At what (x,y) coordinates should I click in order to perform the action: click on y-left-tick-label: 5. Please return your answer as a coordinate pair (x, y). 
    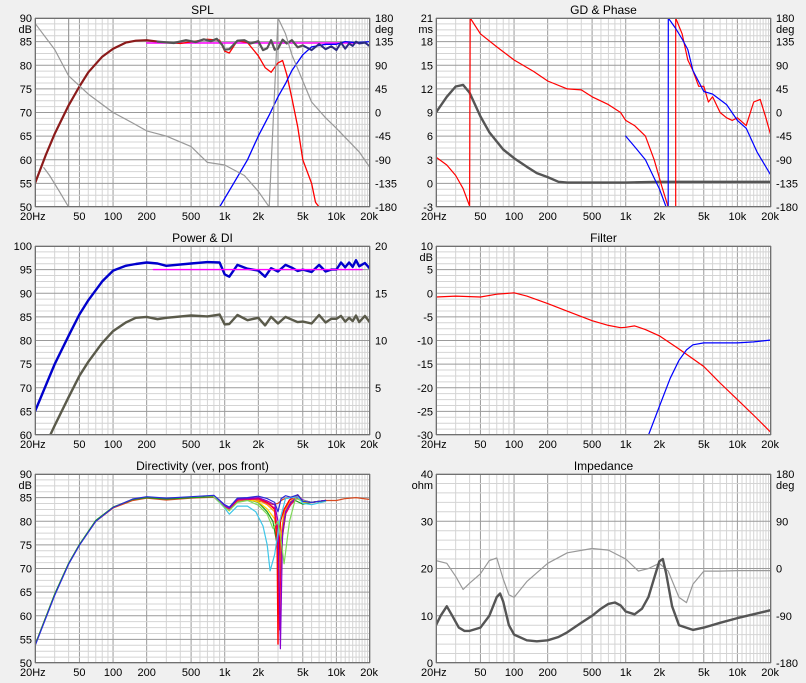
    Looking at the image, I should click on (430, 271).